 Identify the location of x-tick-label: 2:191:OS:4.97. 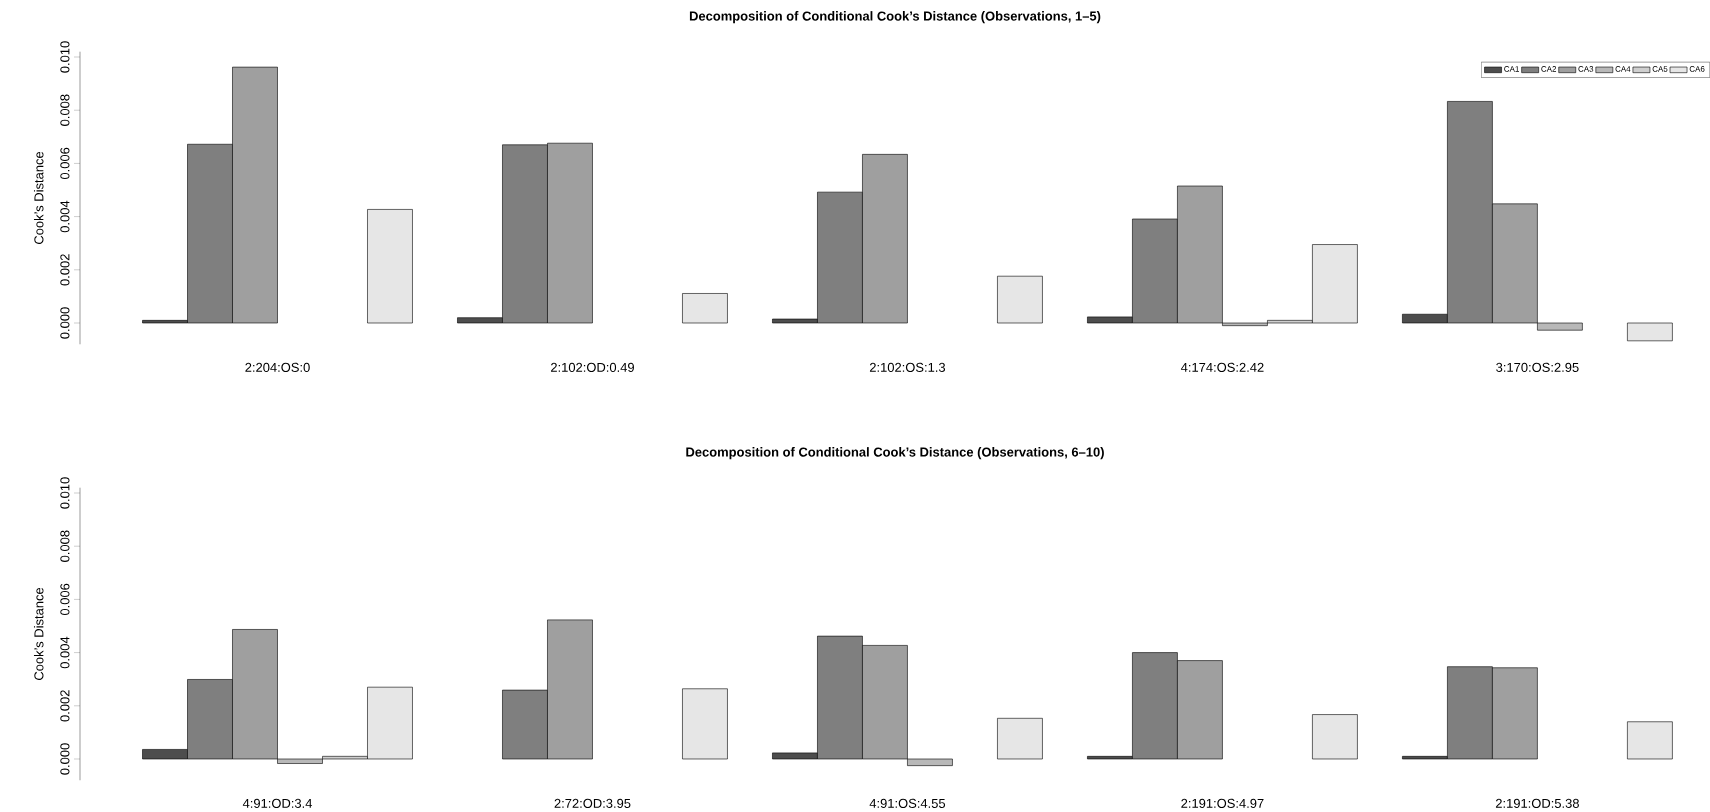
(1222, 803).